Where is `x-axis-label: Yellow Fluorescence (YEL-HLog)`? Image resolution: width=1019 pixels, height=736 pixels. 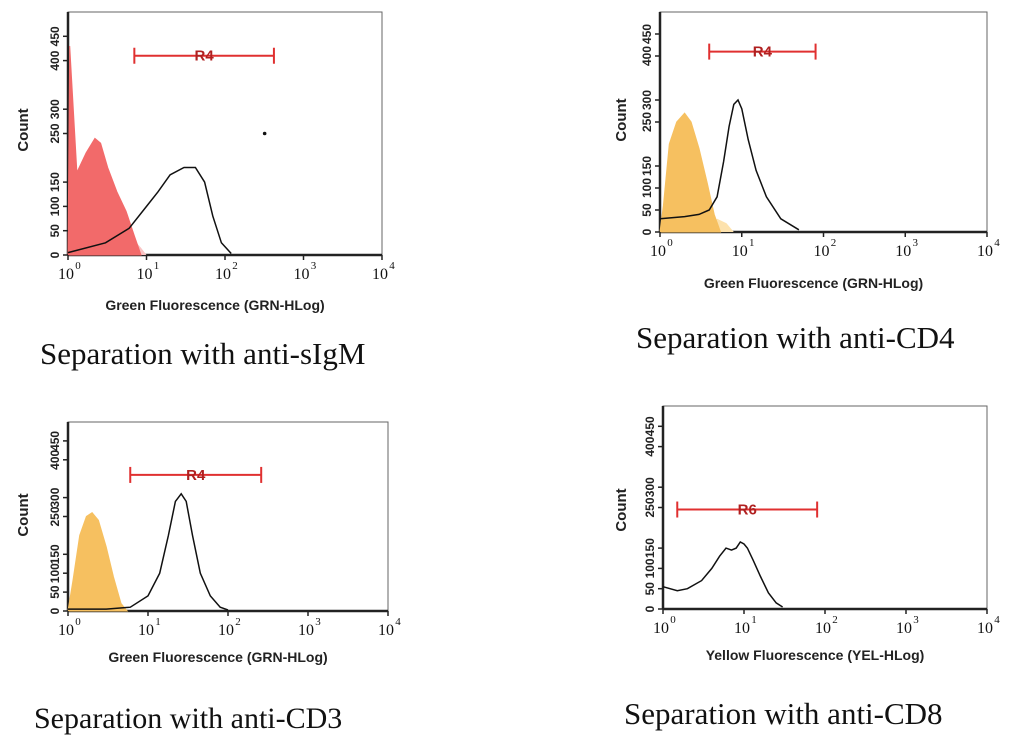
x-axis-label: Yellow Fluorescence (YEL-HLog) is located at coordinates (815, 655).